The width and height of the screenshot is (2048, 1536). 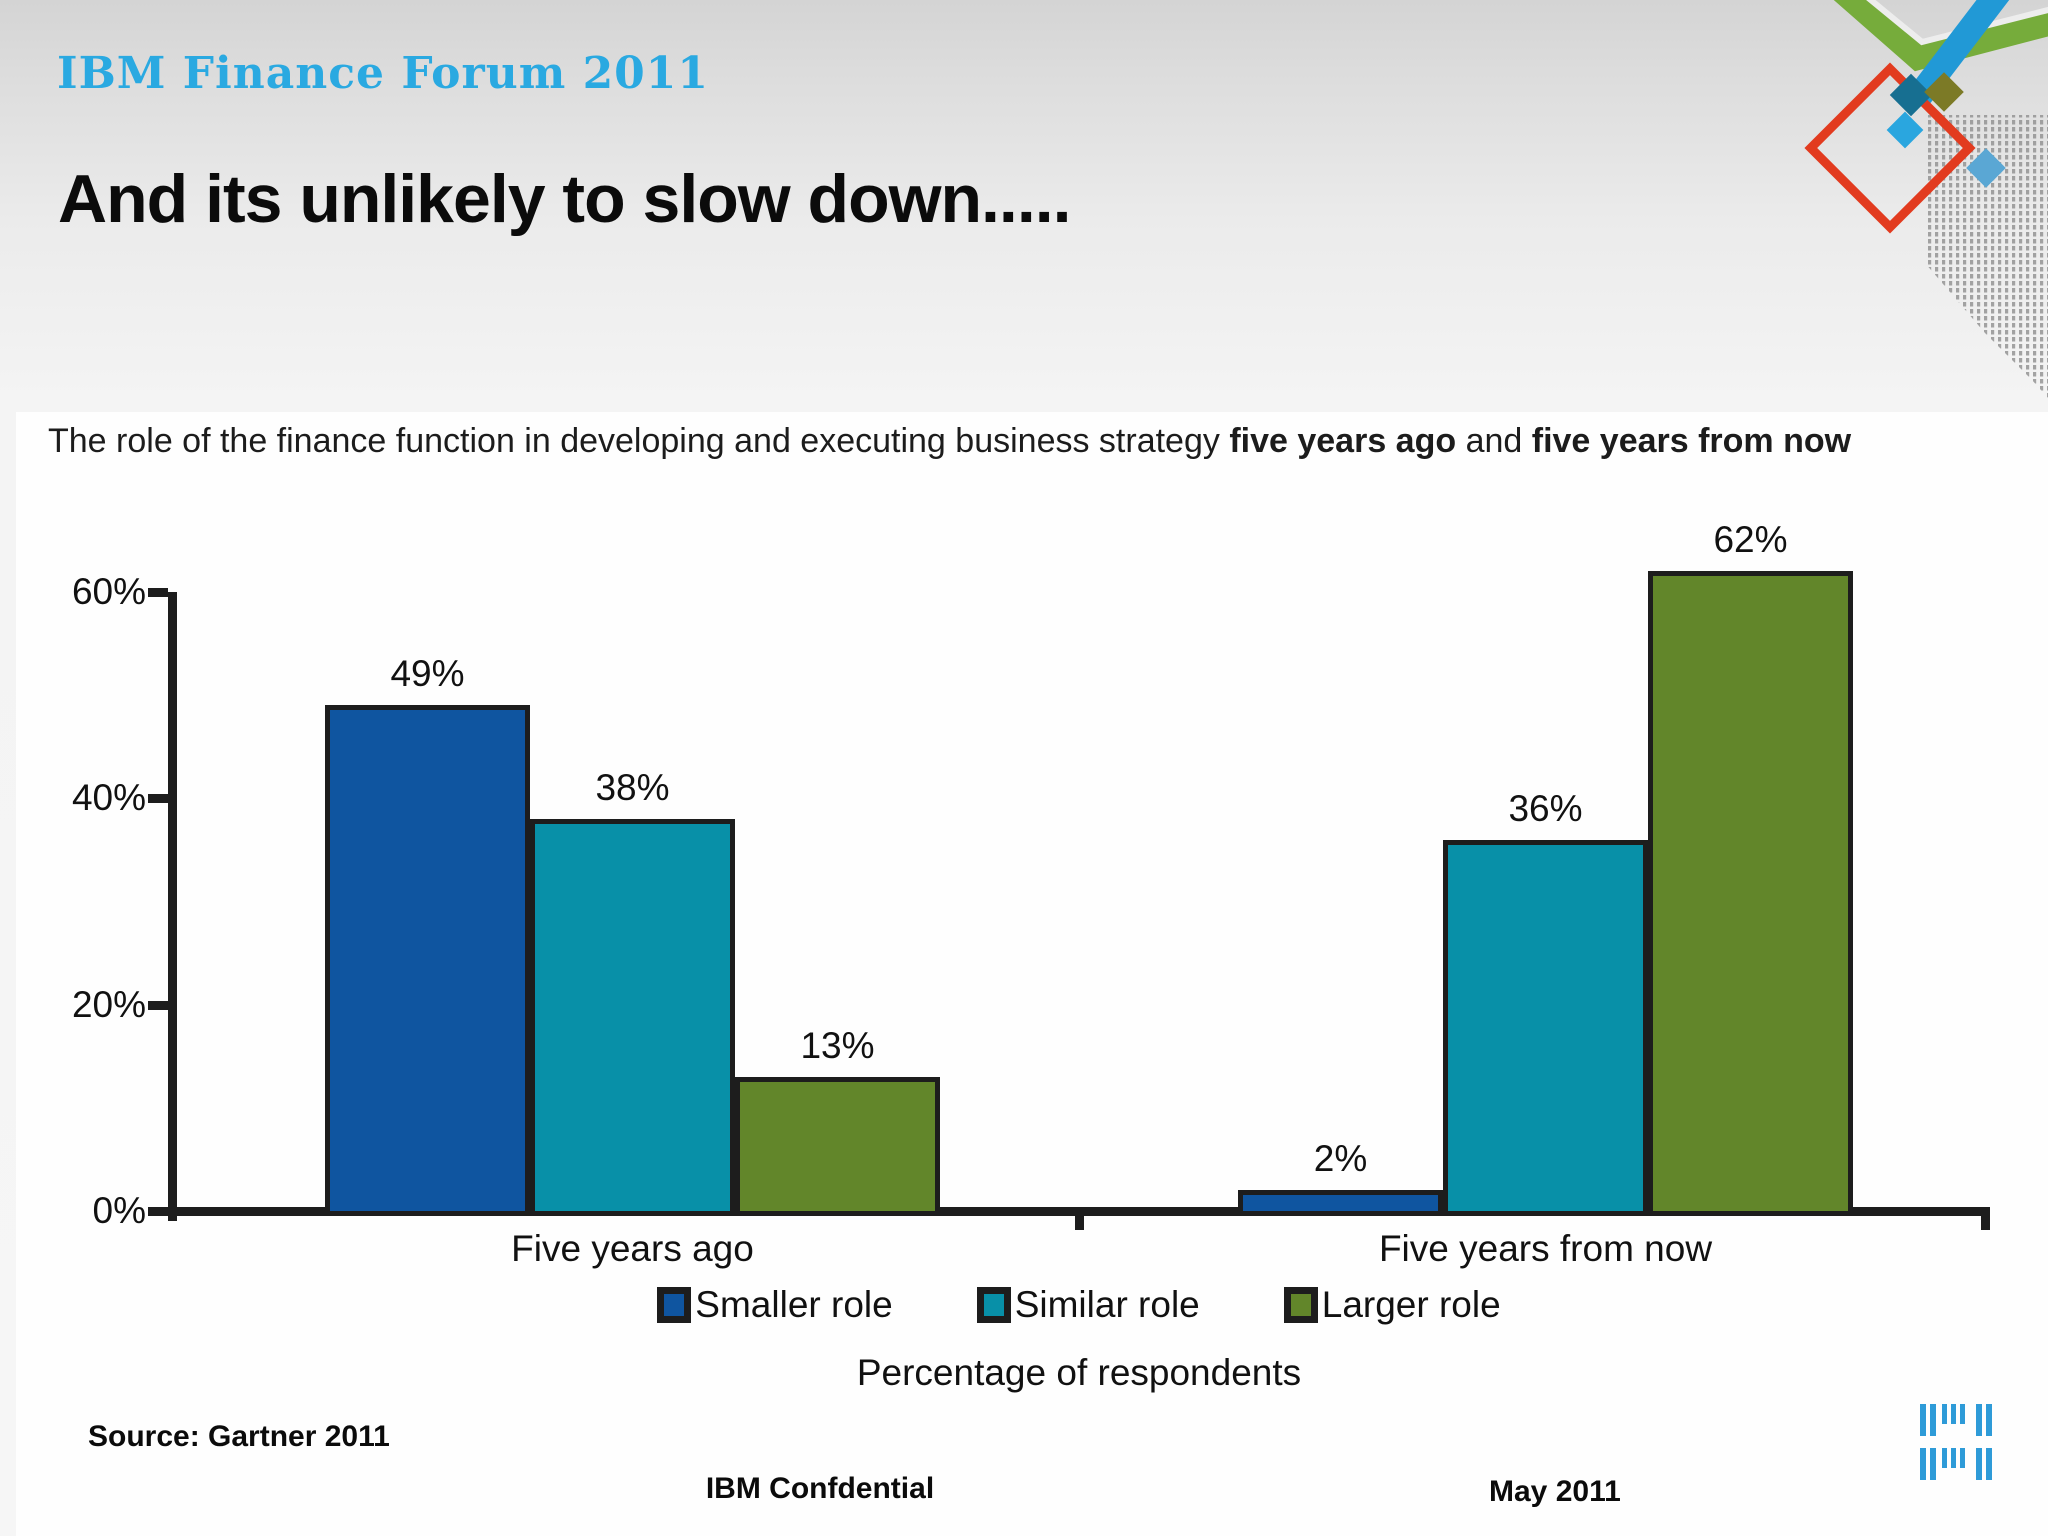 I want to click on y-tick-label: 20%, so click(x=108, y=1004).